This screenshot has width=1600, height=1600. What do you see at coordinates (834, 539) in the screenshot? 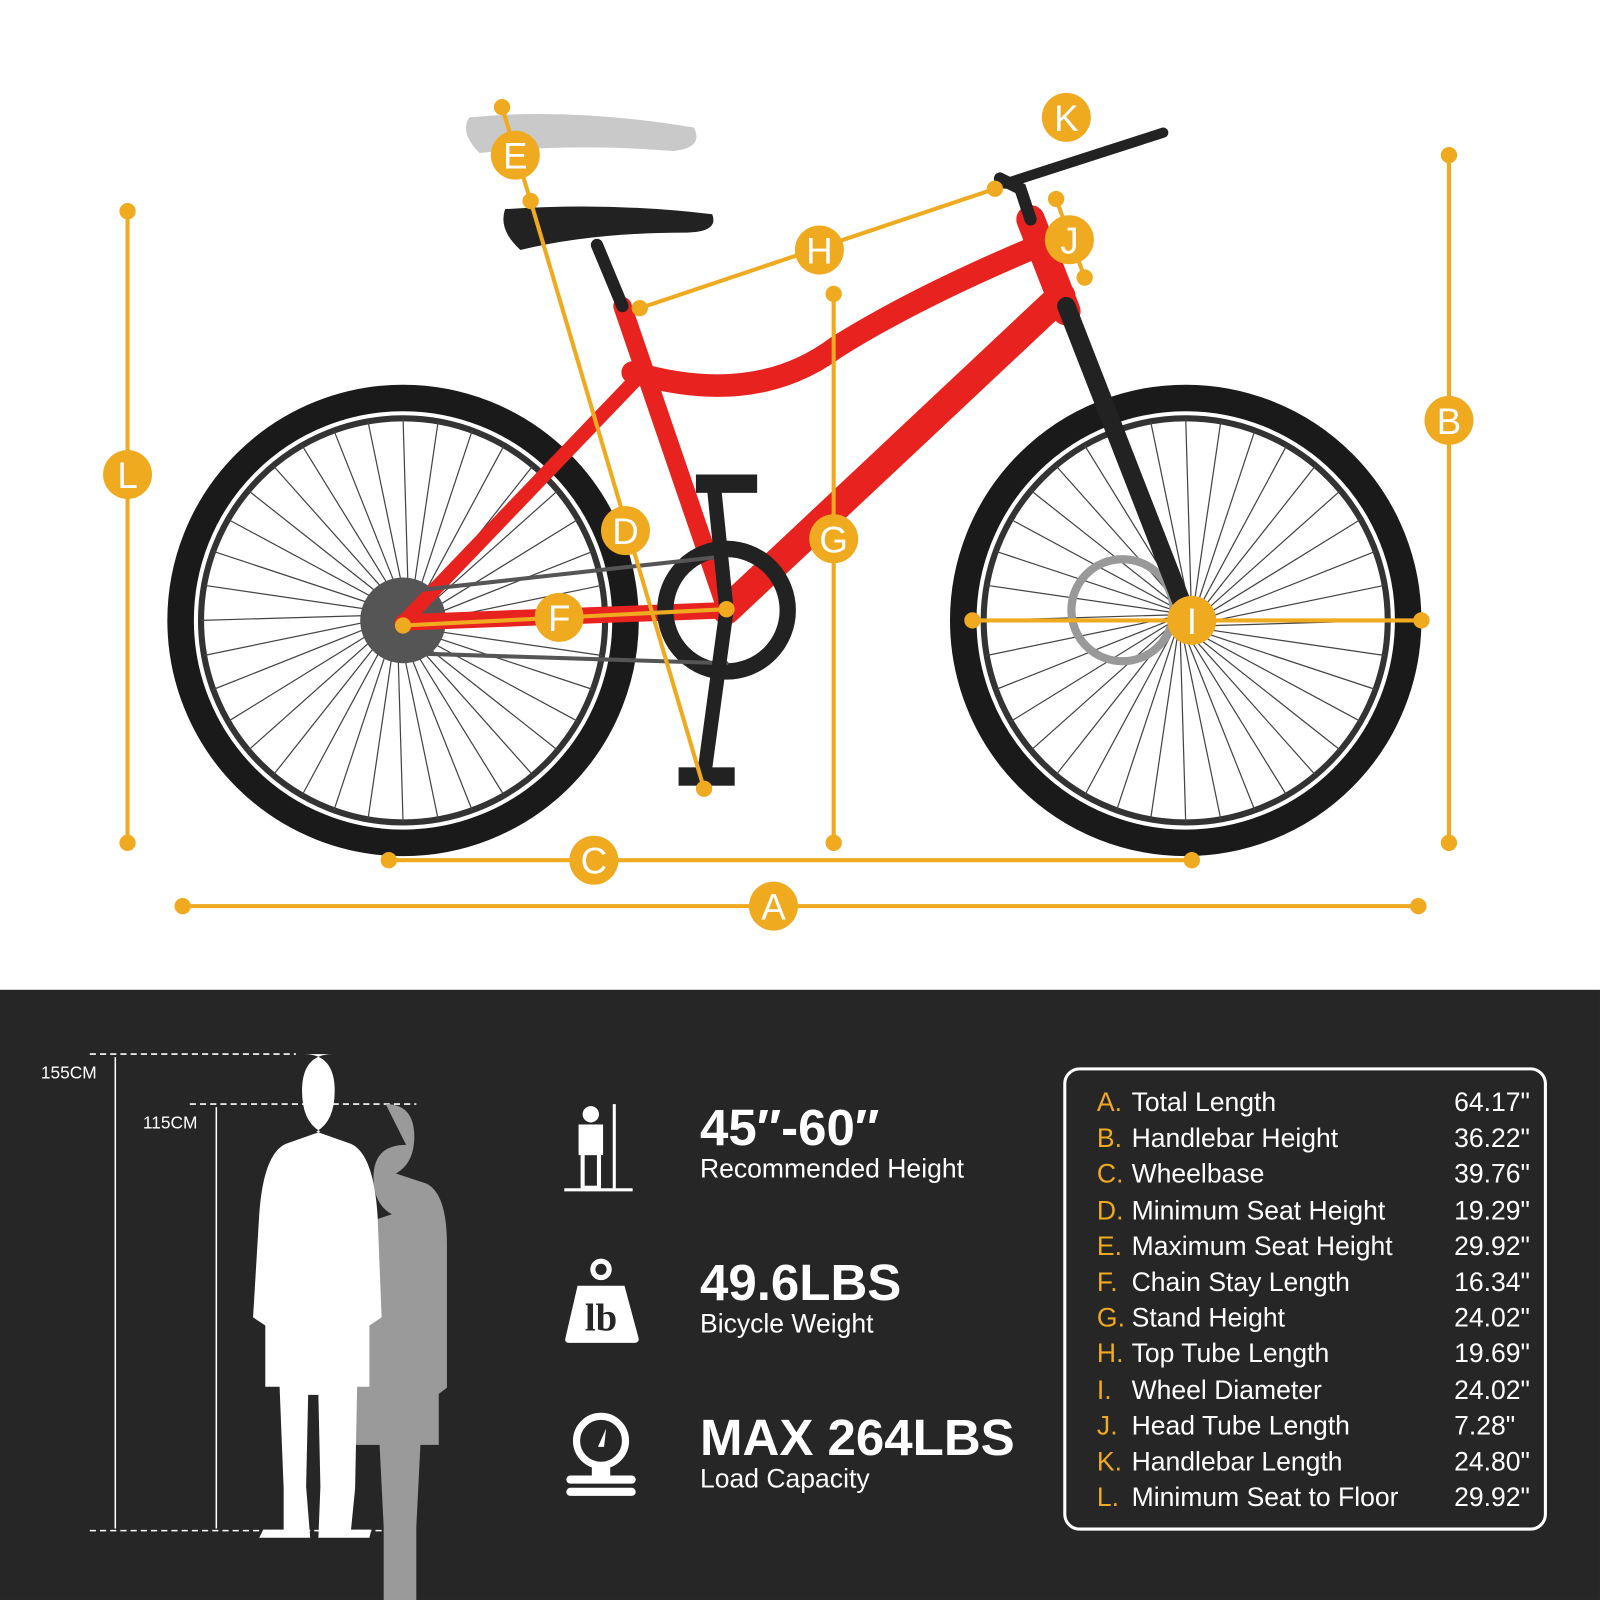
I see `badge-g: G` at bounding box center [834, 539].